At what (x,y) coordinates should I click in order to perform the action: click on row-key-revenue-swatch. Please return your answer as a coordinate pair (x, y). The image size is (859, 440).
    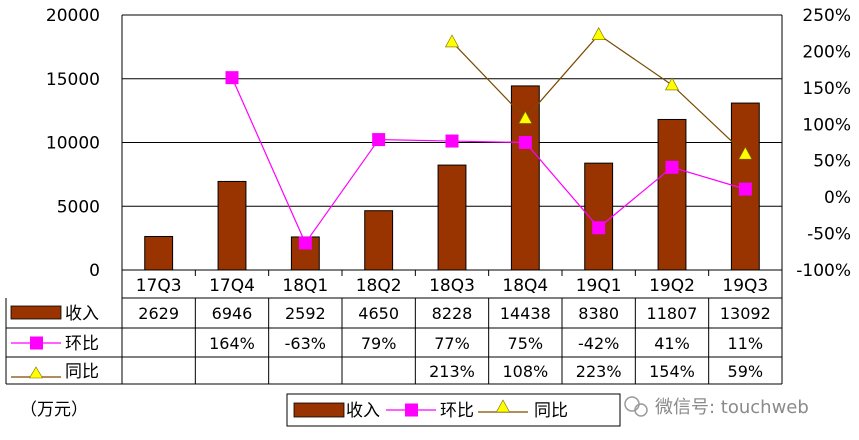
    Looking at the image, I should click on (36, 312).